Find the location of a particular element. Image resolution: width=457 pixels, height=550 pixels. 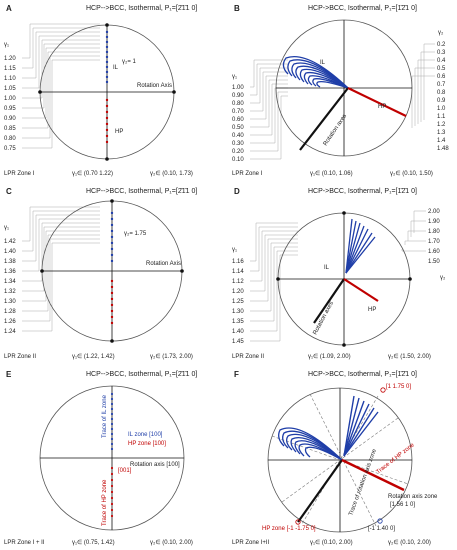

tick-label: 1.70 is located at coordinates (434, 242).